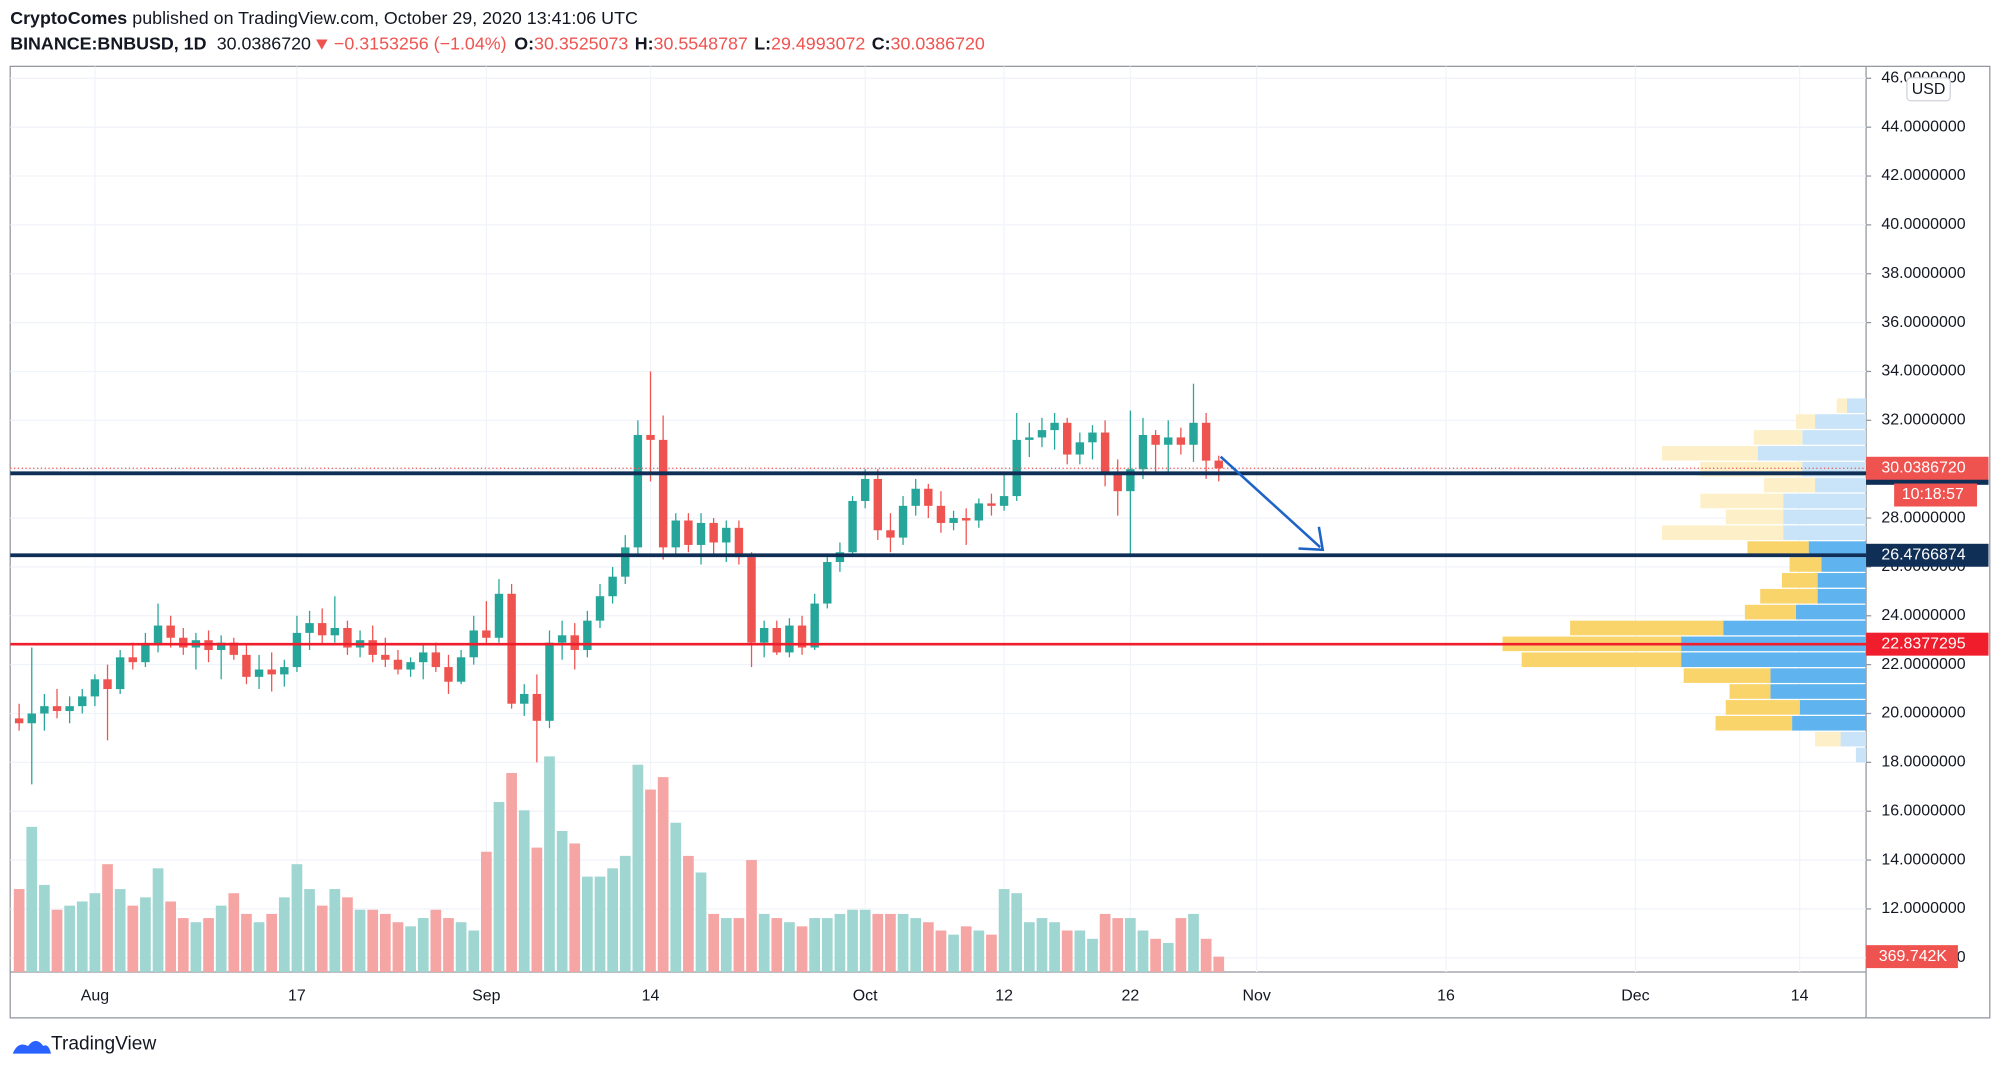  What do you see at coordinates (1923, 175) in the screenshot?
I see `y-tick-label: 42.0000000` at bounding box center [1923, 175].